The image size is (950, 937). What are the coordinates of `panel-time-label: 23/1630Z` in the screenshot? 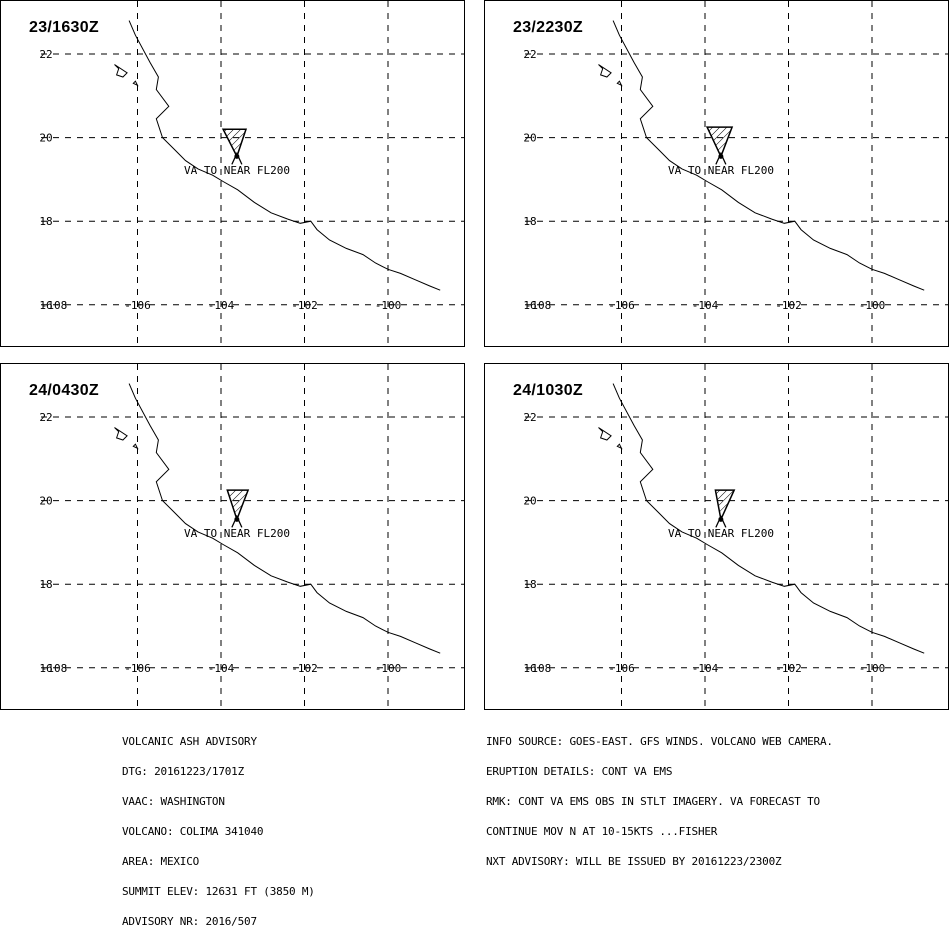 It's located at (64, 27).